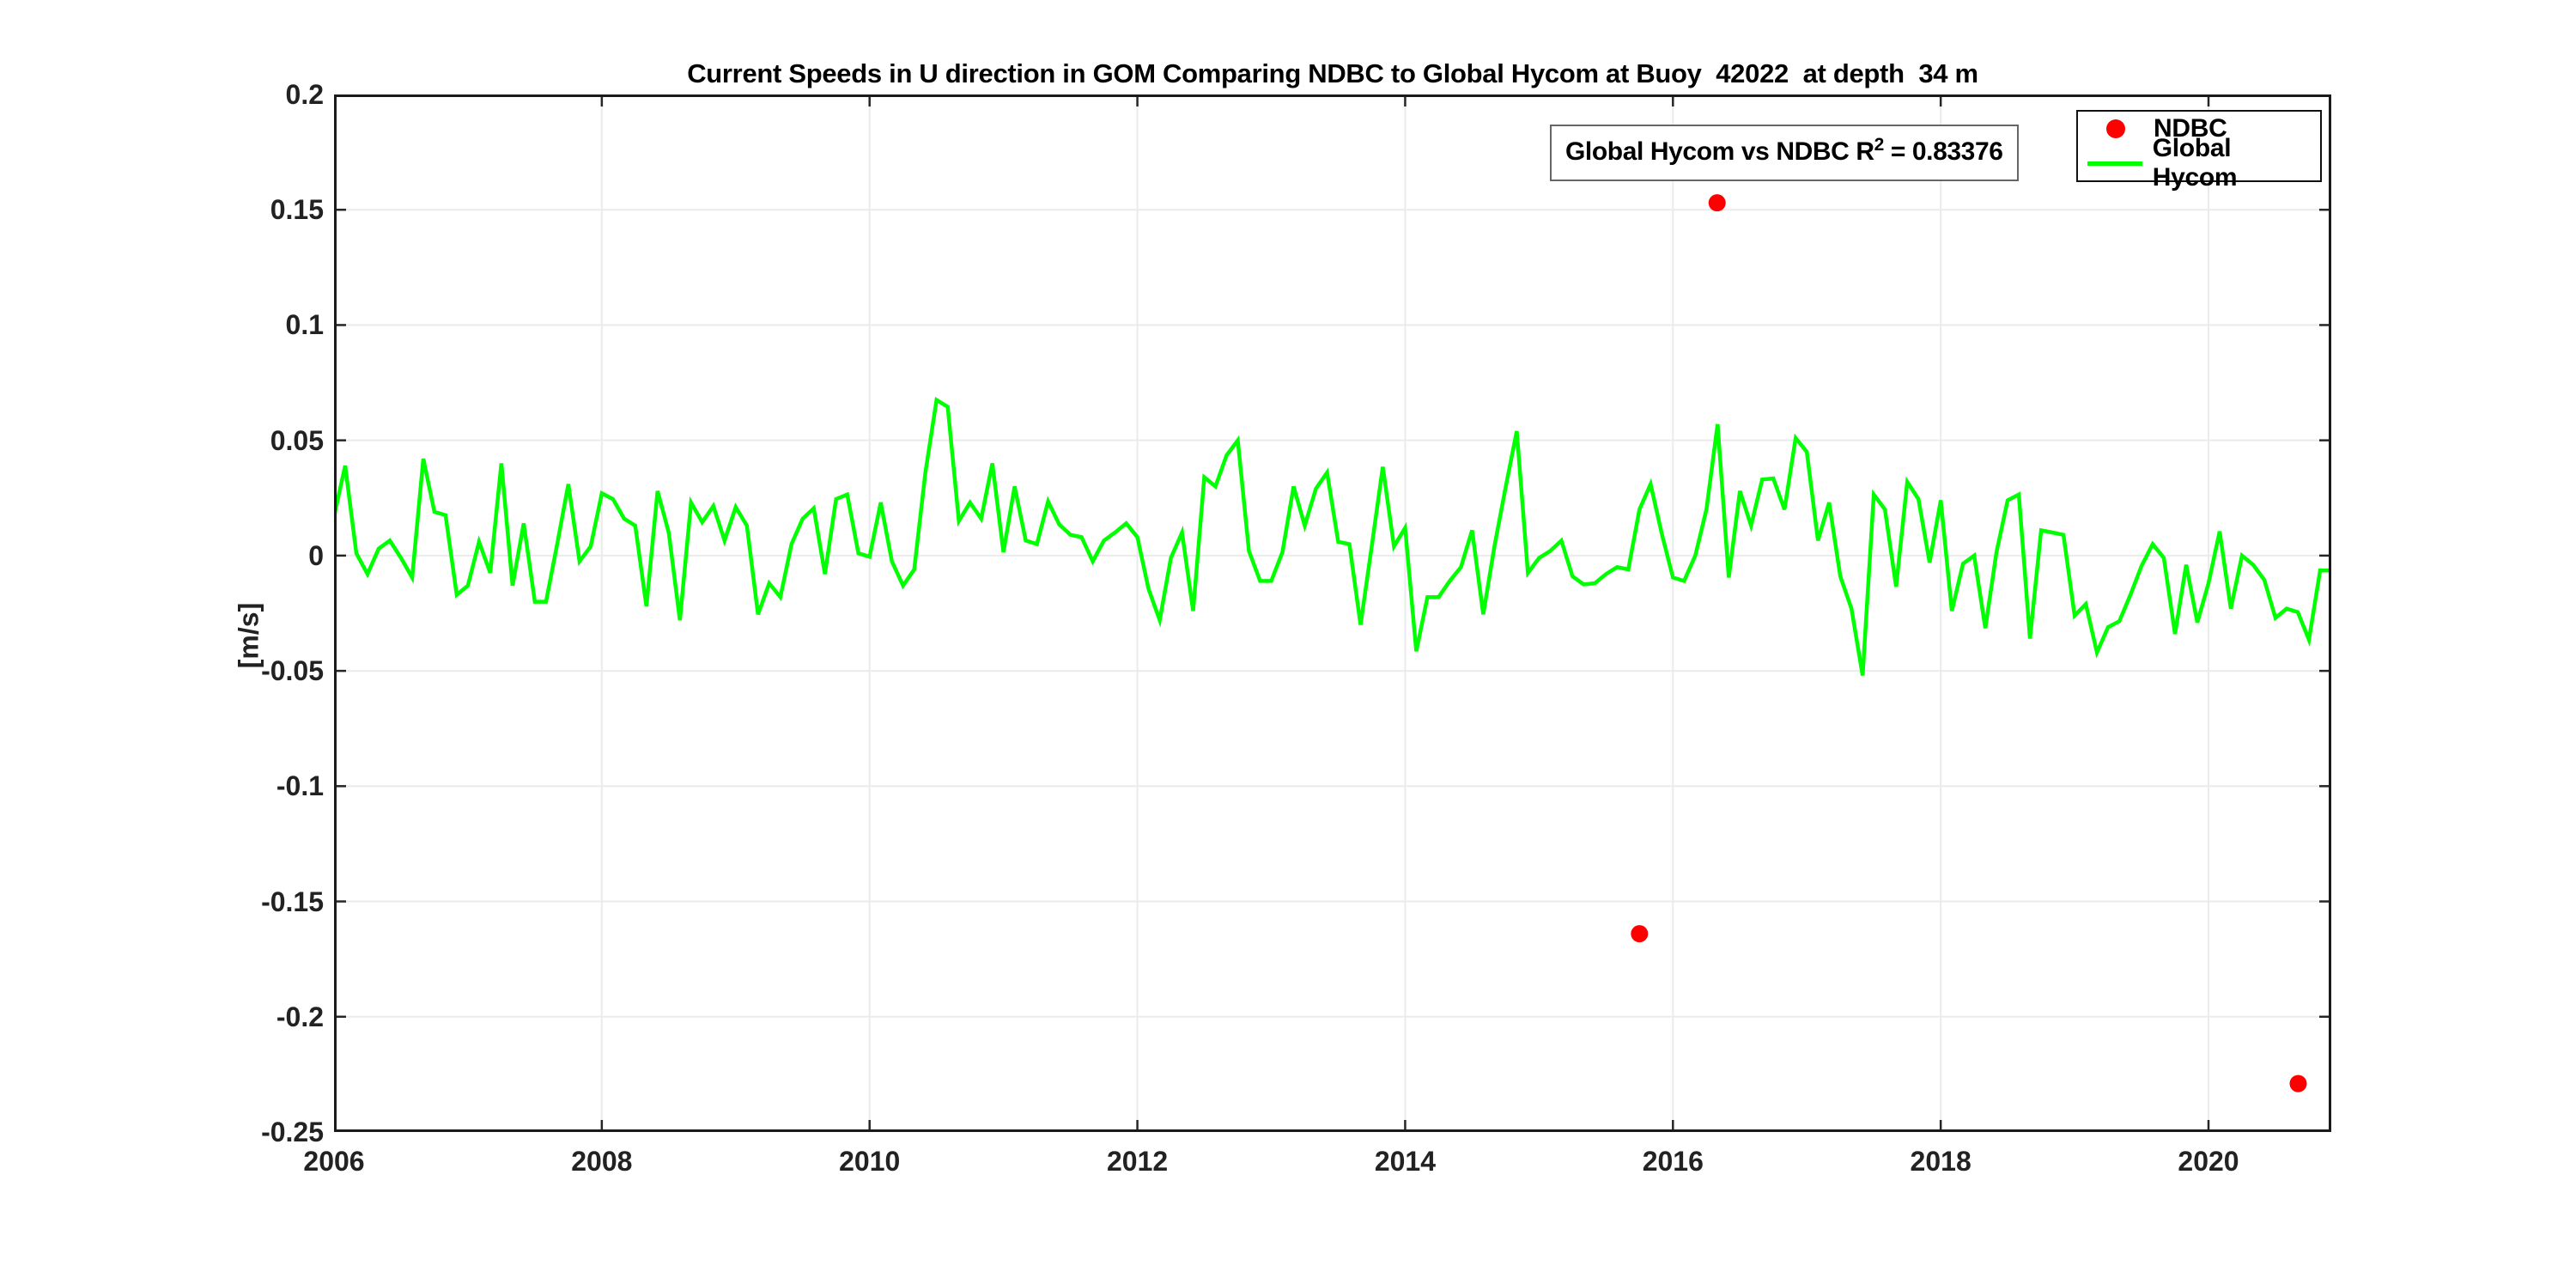  I want to click on x-tick-label: 2006, so click(334, 1161).